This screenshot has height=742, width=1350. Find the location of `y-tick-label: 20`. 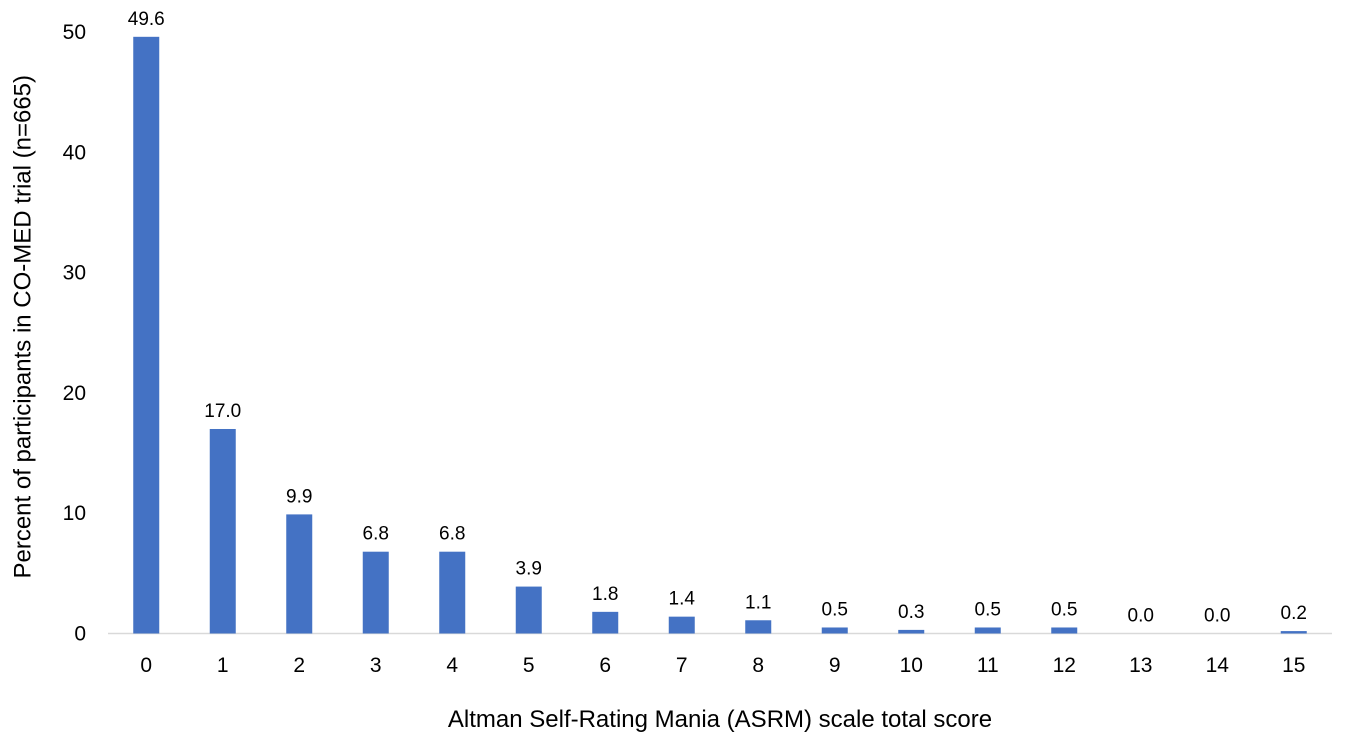

y-tick-label: 20 is located at coordinates (74, 393).